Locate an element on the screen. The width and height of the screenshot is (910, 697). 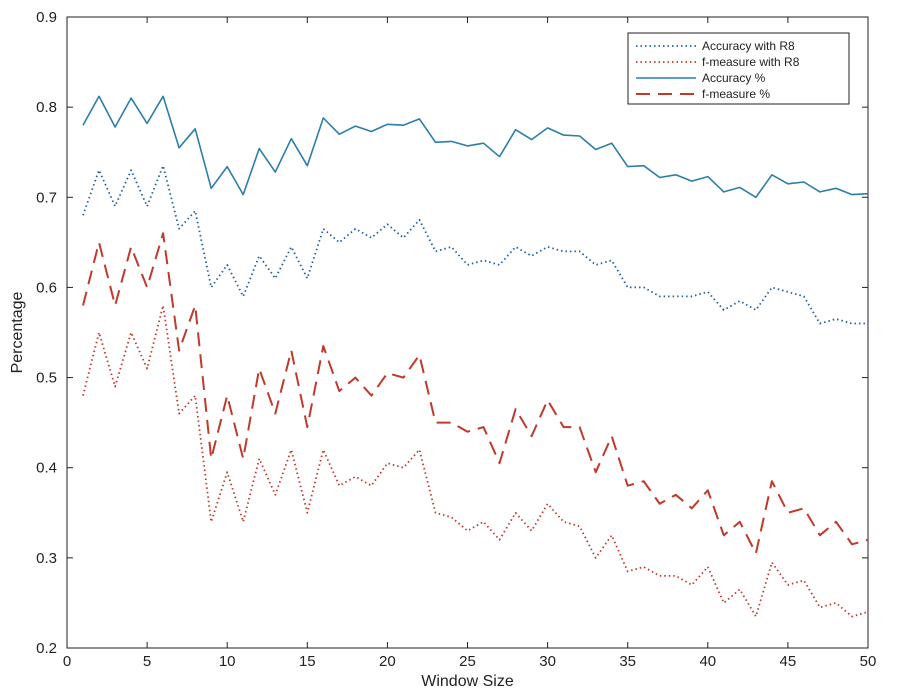
x-tick-label: 25 is located at coordinates (467, 661).